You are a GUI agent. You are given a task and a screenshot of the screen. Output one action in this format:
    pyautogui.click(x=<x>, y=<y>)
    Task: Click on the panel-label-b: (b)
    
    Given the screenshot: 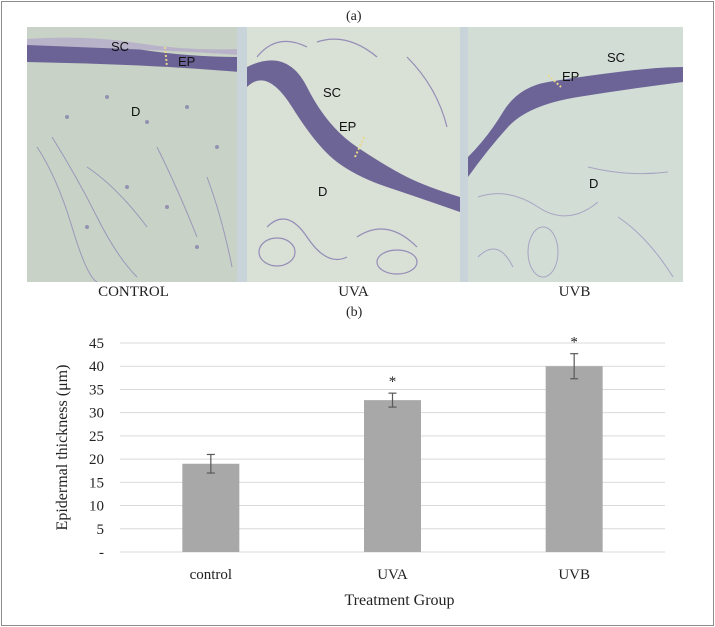 What is the action you would take?
    pyautogui.click(x=354, y=312)
    